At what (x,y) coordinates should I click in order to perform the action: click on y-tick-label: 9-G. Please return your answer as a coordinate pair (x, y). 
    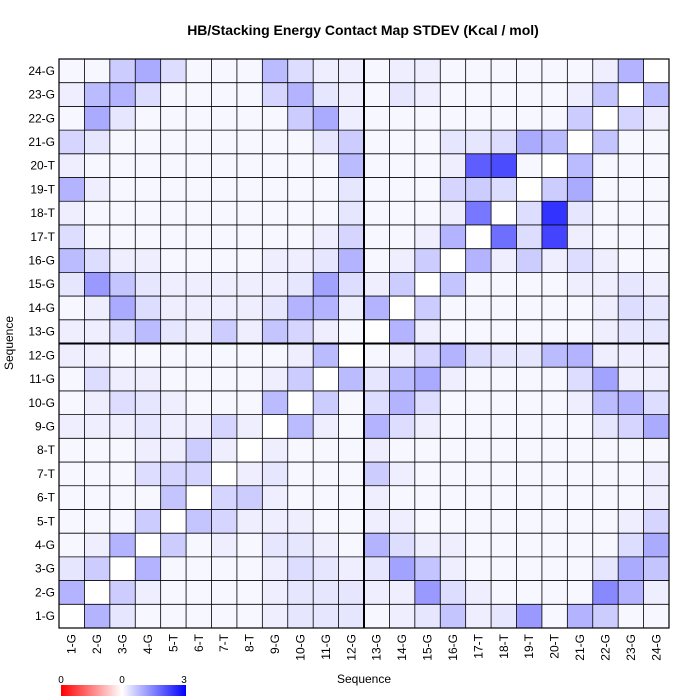
    Looking at the image, I should click on (45, 426).